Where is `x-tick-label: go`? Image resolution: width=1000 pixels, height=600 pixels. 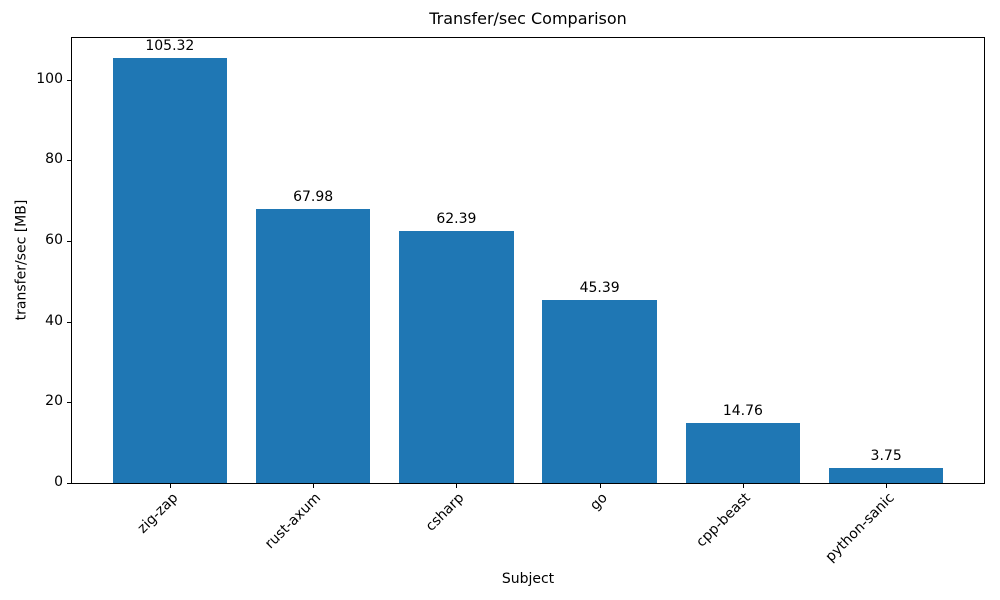 x-tick-label: go is located at coordinates (599, 502).